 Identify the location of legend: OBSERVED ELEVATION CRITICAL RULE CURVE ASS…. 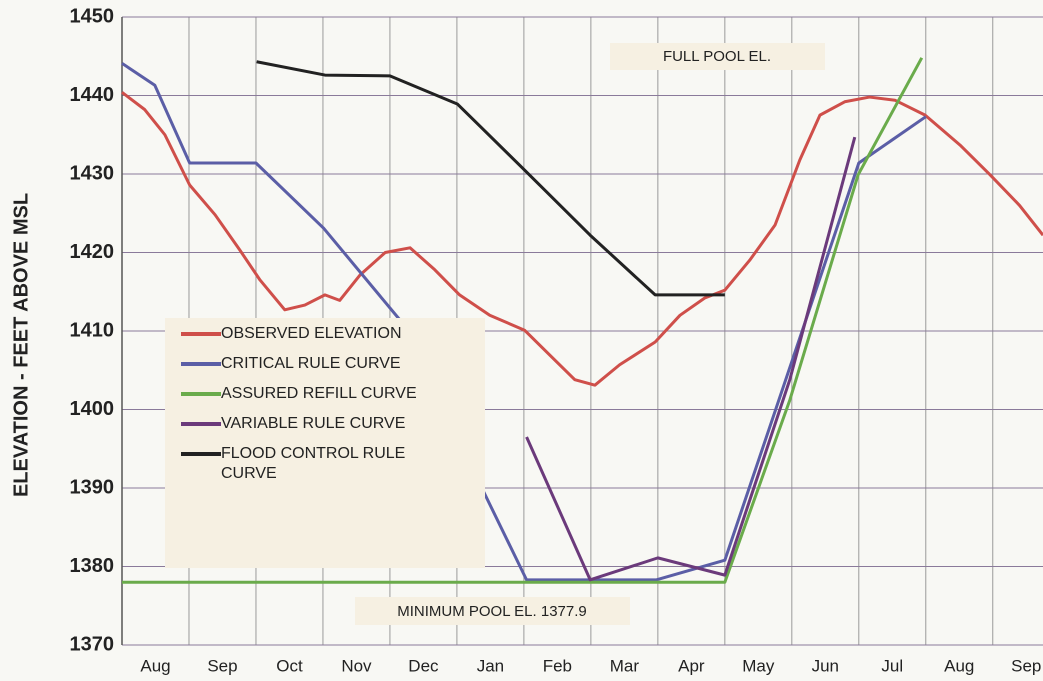
(325, 443).